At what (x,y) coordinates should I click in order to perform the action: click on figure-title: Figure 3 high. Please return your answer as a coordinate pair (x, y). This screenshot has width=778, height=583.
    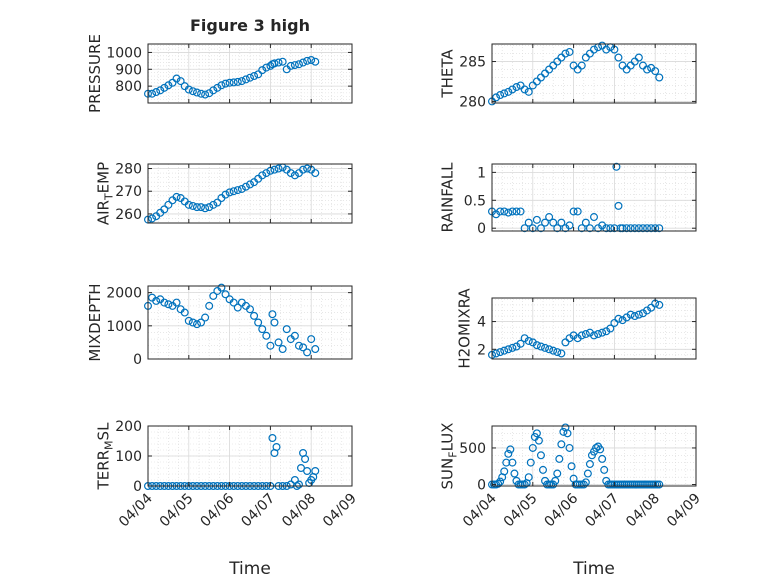
    Looking at the image, I should click on (250, 25).